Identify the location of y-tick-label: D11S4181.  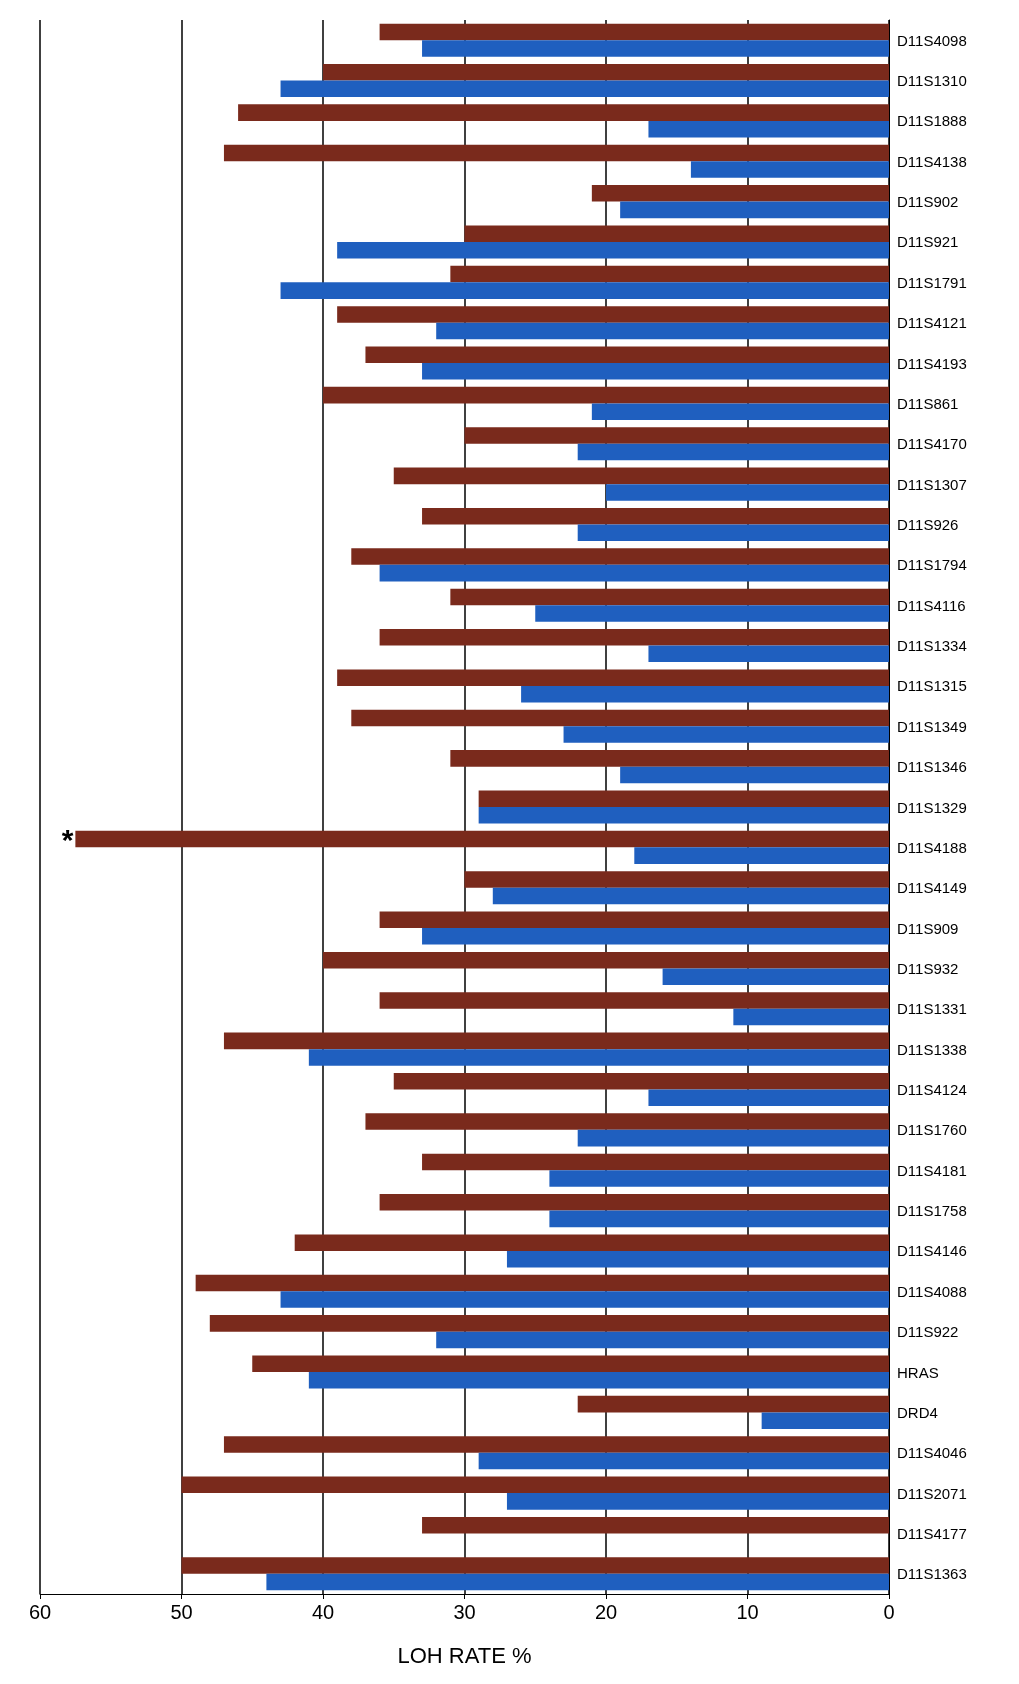
(932, 1170).